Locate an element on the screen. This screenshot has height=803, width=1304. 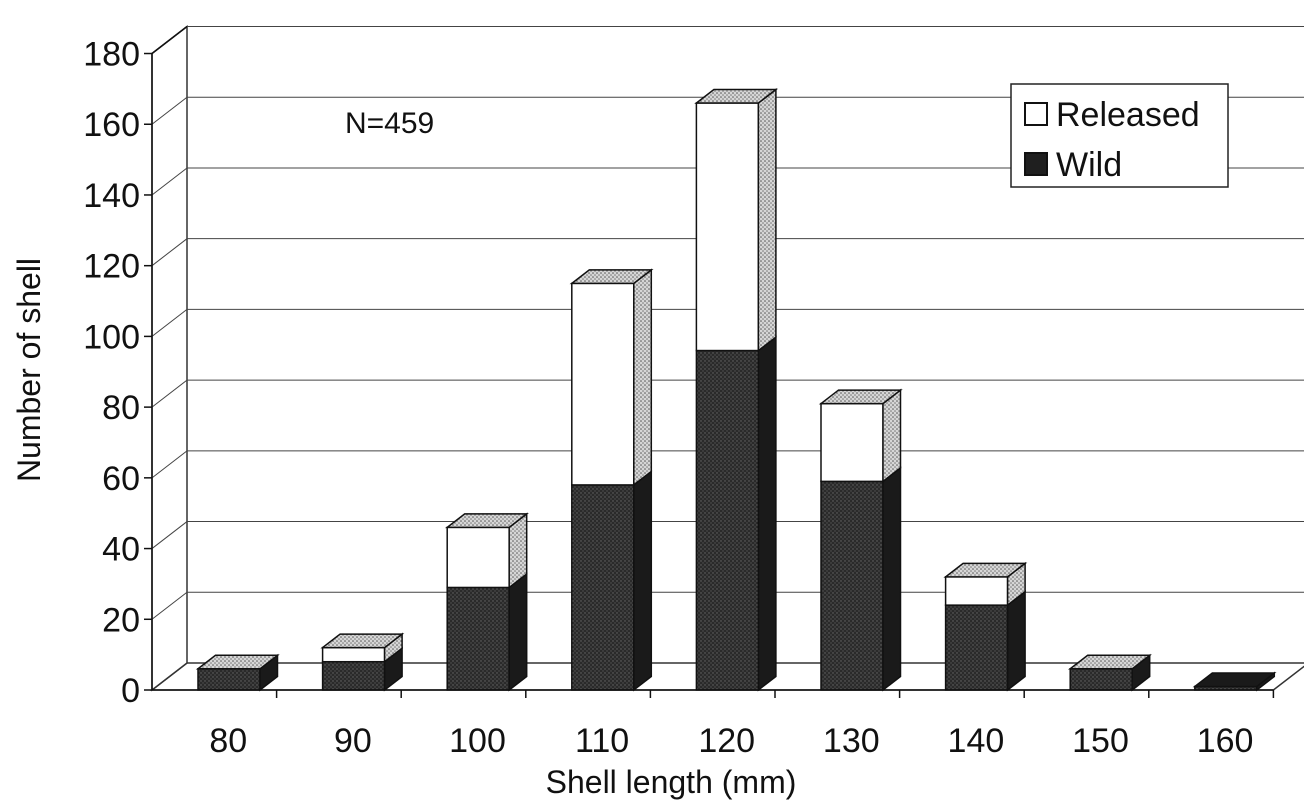
y-tick-label: 100 is located at coordinates (111, 337).